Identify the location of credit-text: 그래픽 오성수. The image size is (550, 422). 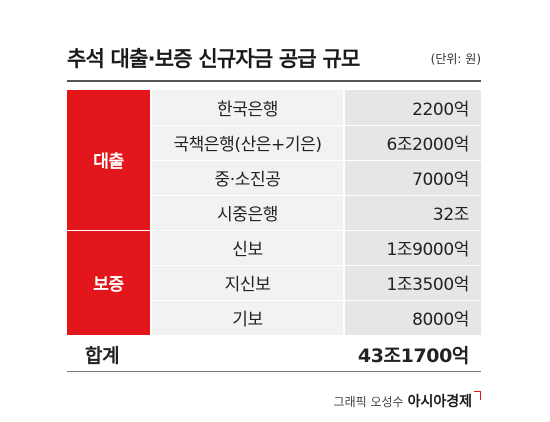
(368, 402).